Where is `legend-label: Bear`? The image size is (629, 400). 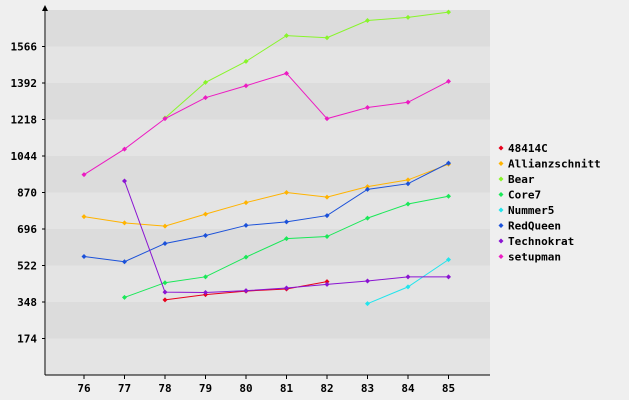
legend-label: Bear is located at coordinates (521, 179).